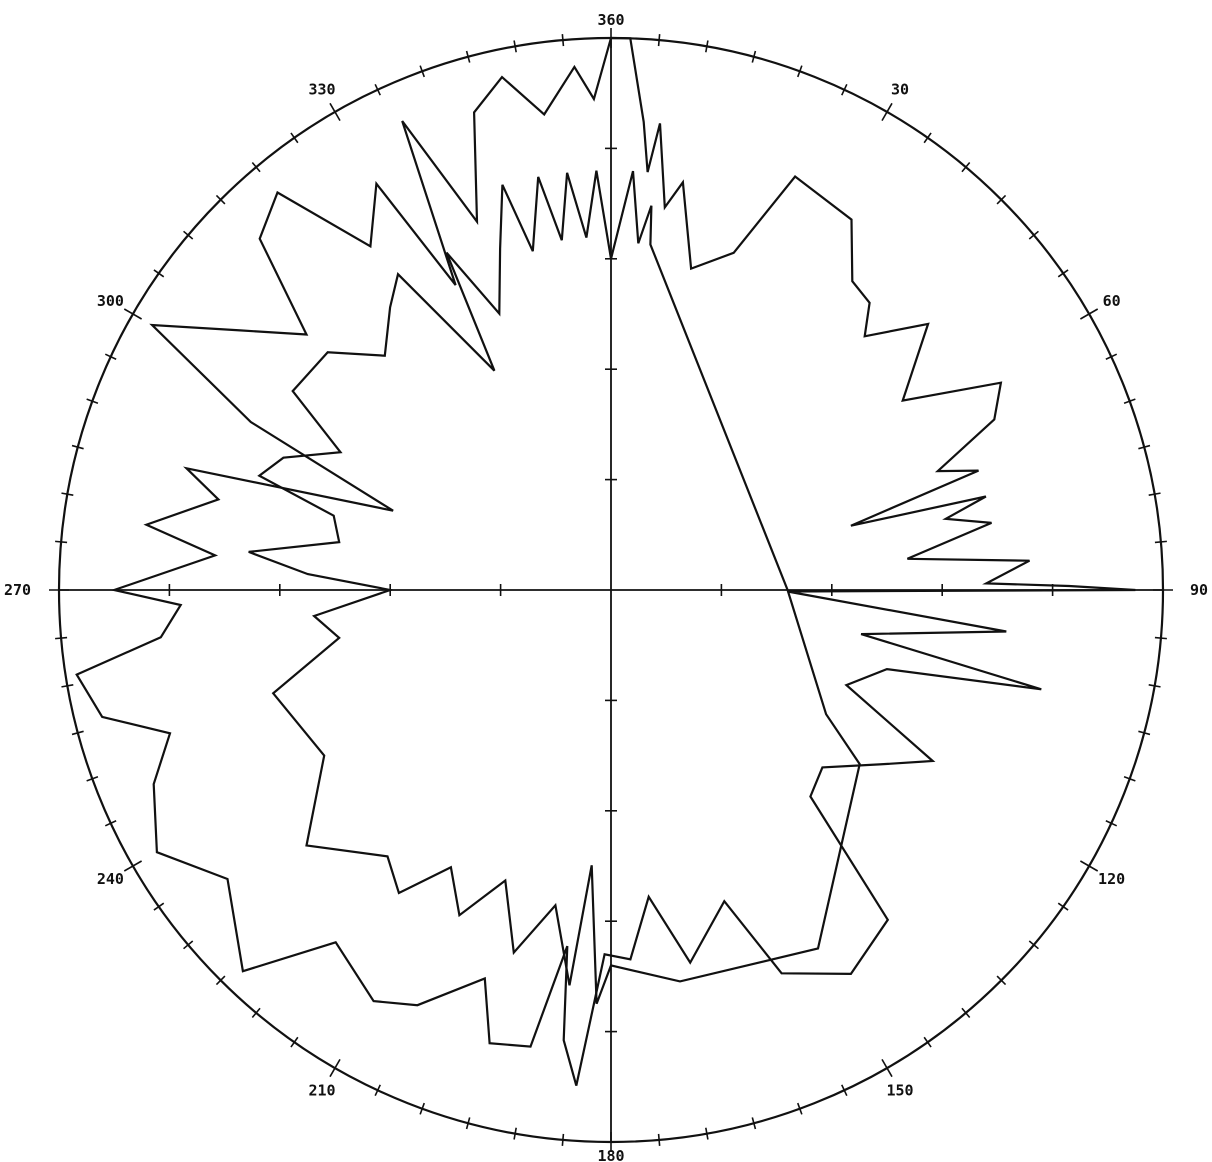 The width and height of the screenshot is (1212, 1162). What do you see at coordinates (321, 1091) in the screenshot?
I see `angle-label-210: 210` at bounding box center [321, 1091].